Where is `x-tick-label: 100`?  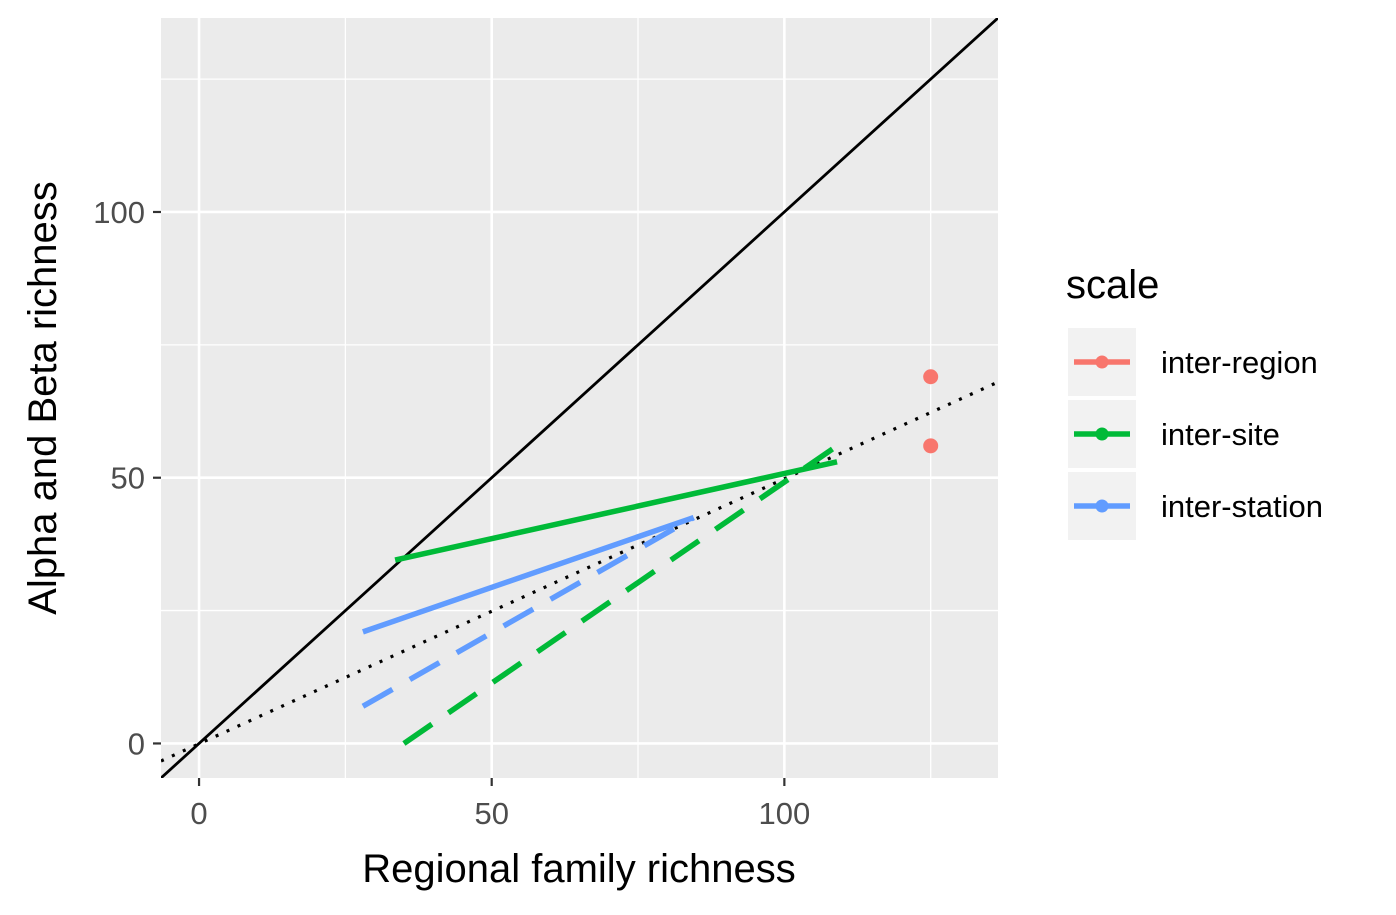 x-tick-label: 100 is located at coordinates (784, 813).